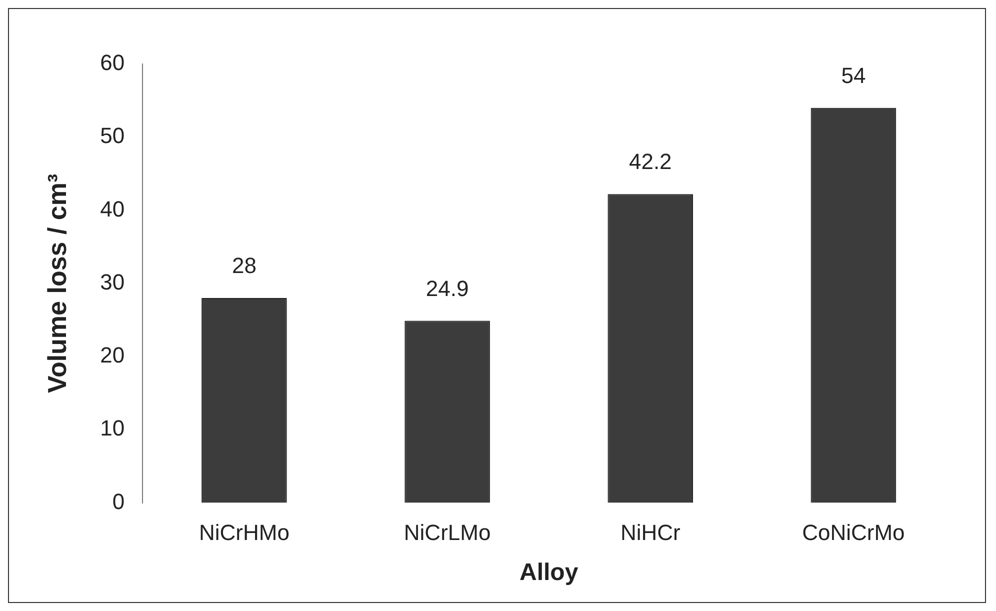 Image resolution: width=996 pixels, height=611 pixels. What do you see at coordinates (118, 501) in the screenshot?
I see `y-tick-label: 0` at bounding box center [118, 501].